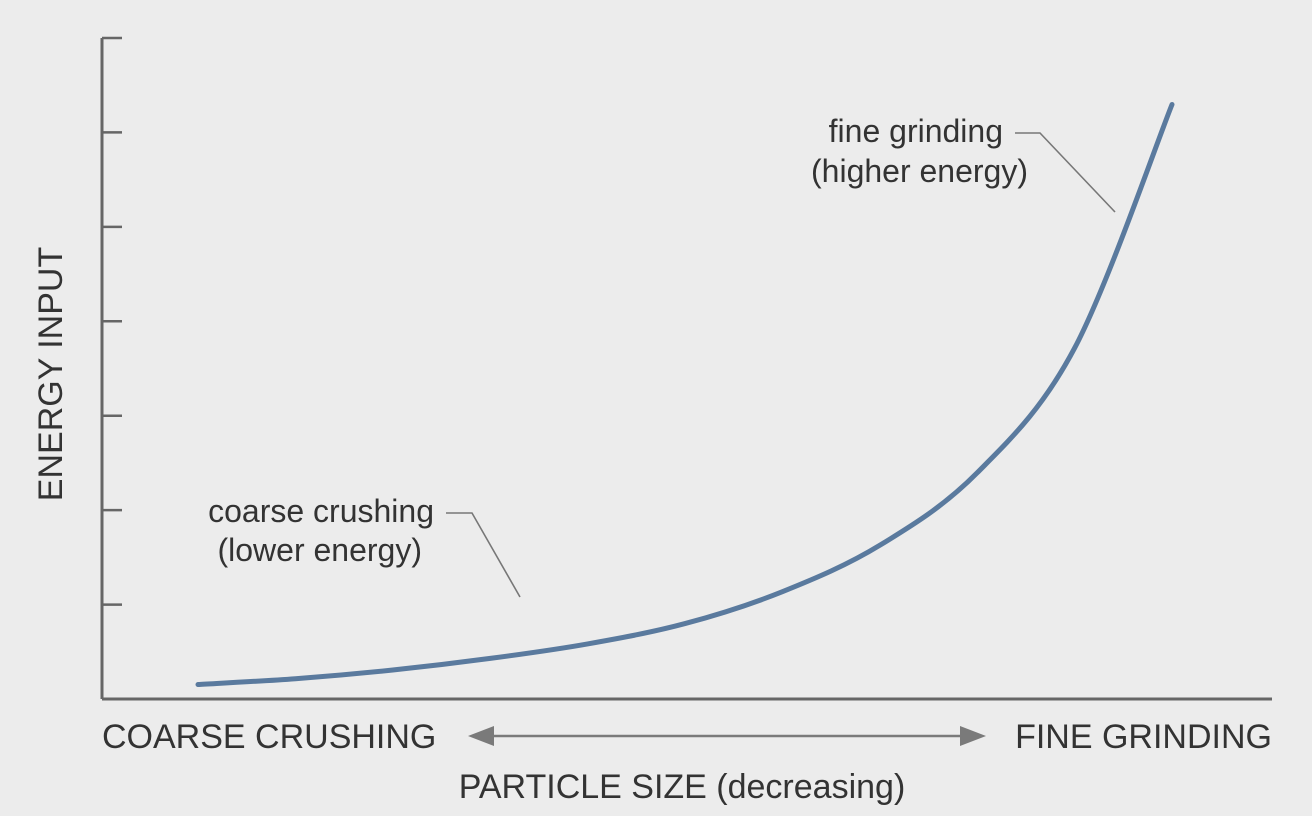  What do you see at coordinates (321, 511) in the screenshot?
I see `annotation-coarse-line1: coarse crushing` at bounding box center [321, 511].